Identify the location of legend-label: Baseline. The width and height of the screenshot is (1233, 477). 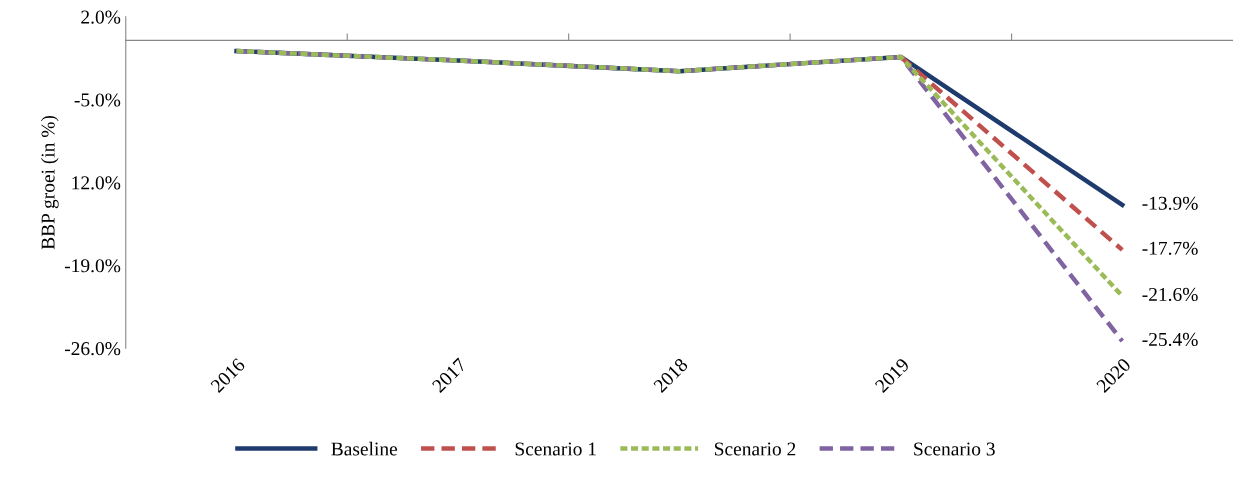
(364, 448).